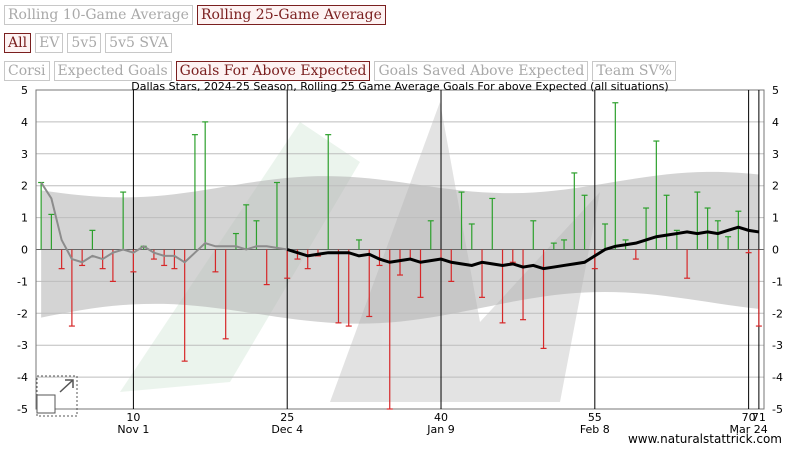  What do you see at coordinates (164, 222) in the screenshot?
I see `rolling-10-line` at bounding box center [164, 222].